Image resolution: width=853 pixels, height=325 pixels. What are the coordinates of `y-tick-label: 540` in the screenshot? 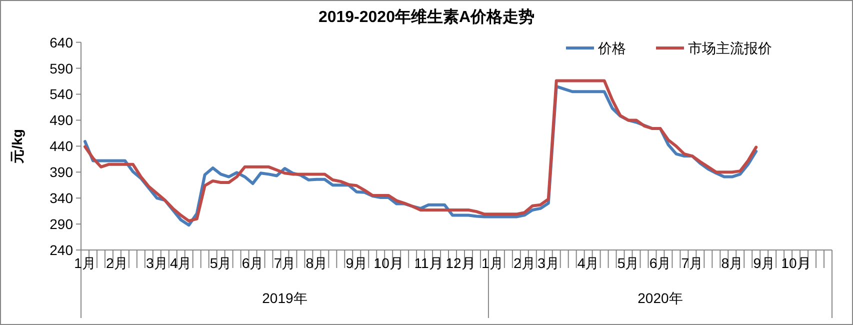 It's located at (62, 94).